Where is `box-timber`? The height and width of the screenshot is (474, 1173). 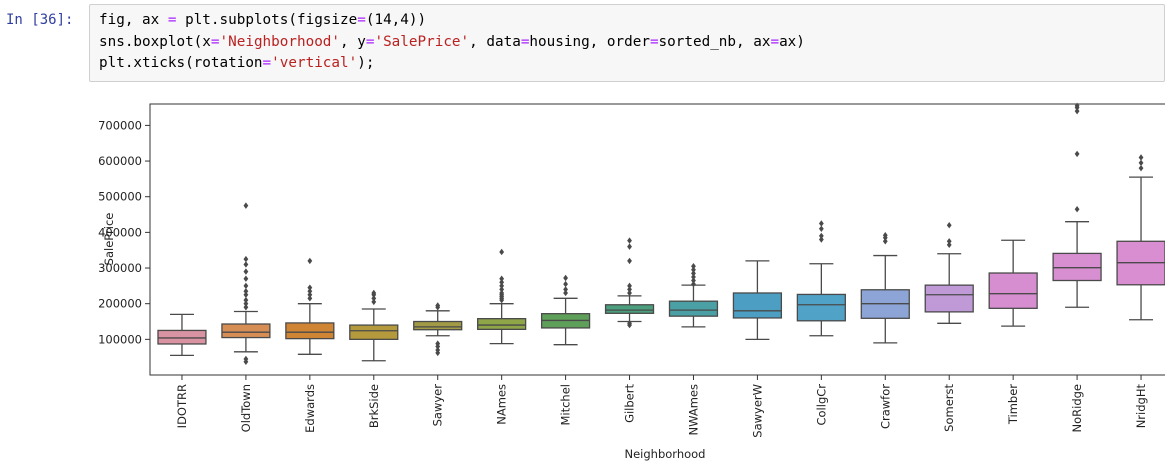 box-timber is located at coordinates (1013, 283).